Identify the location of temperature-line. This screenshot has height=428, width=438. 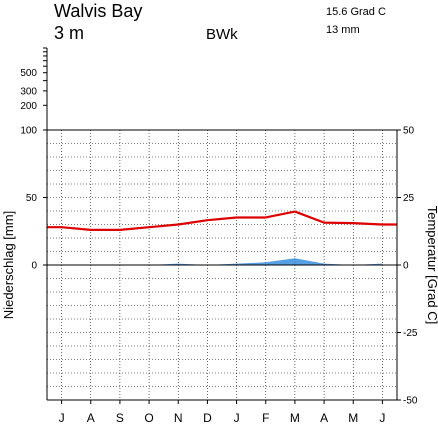
(222, 220).